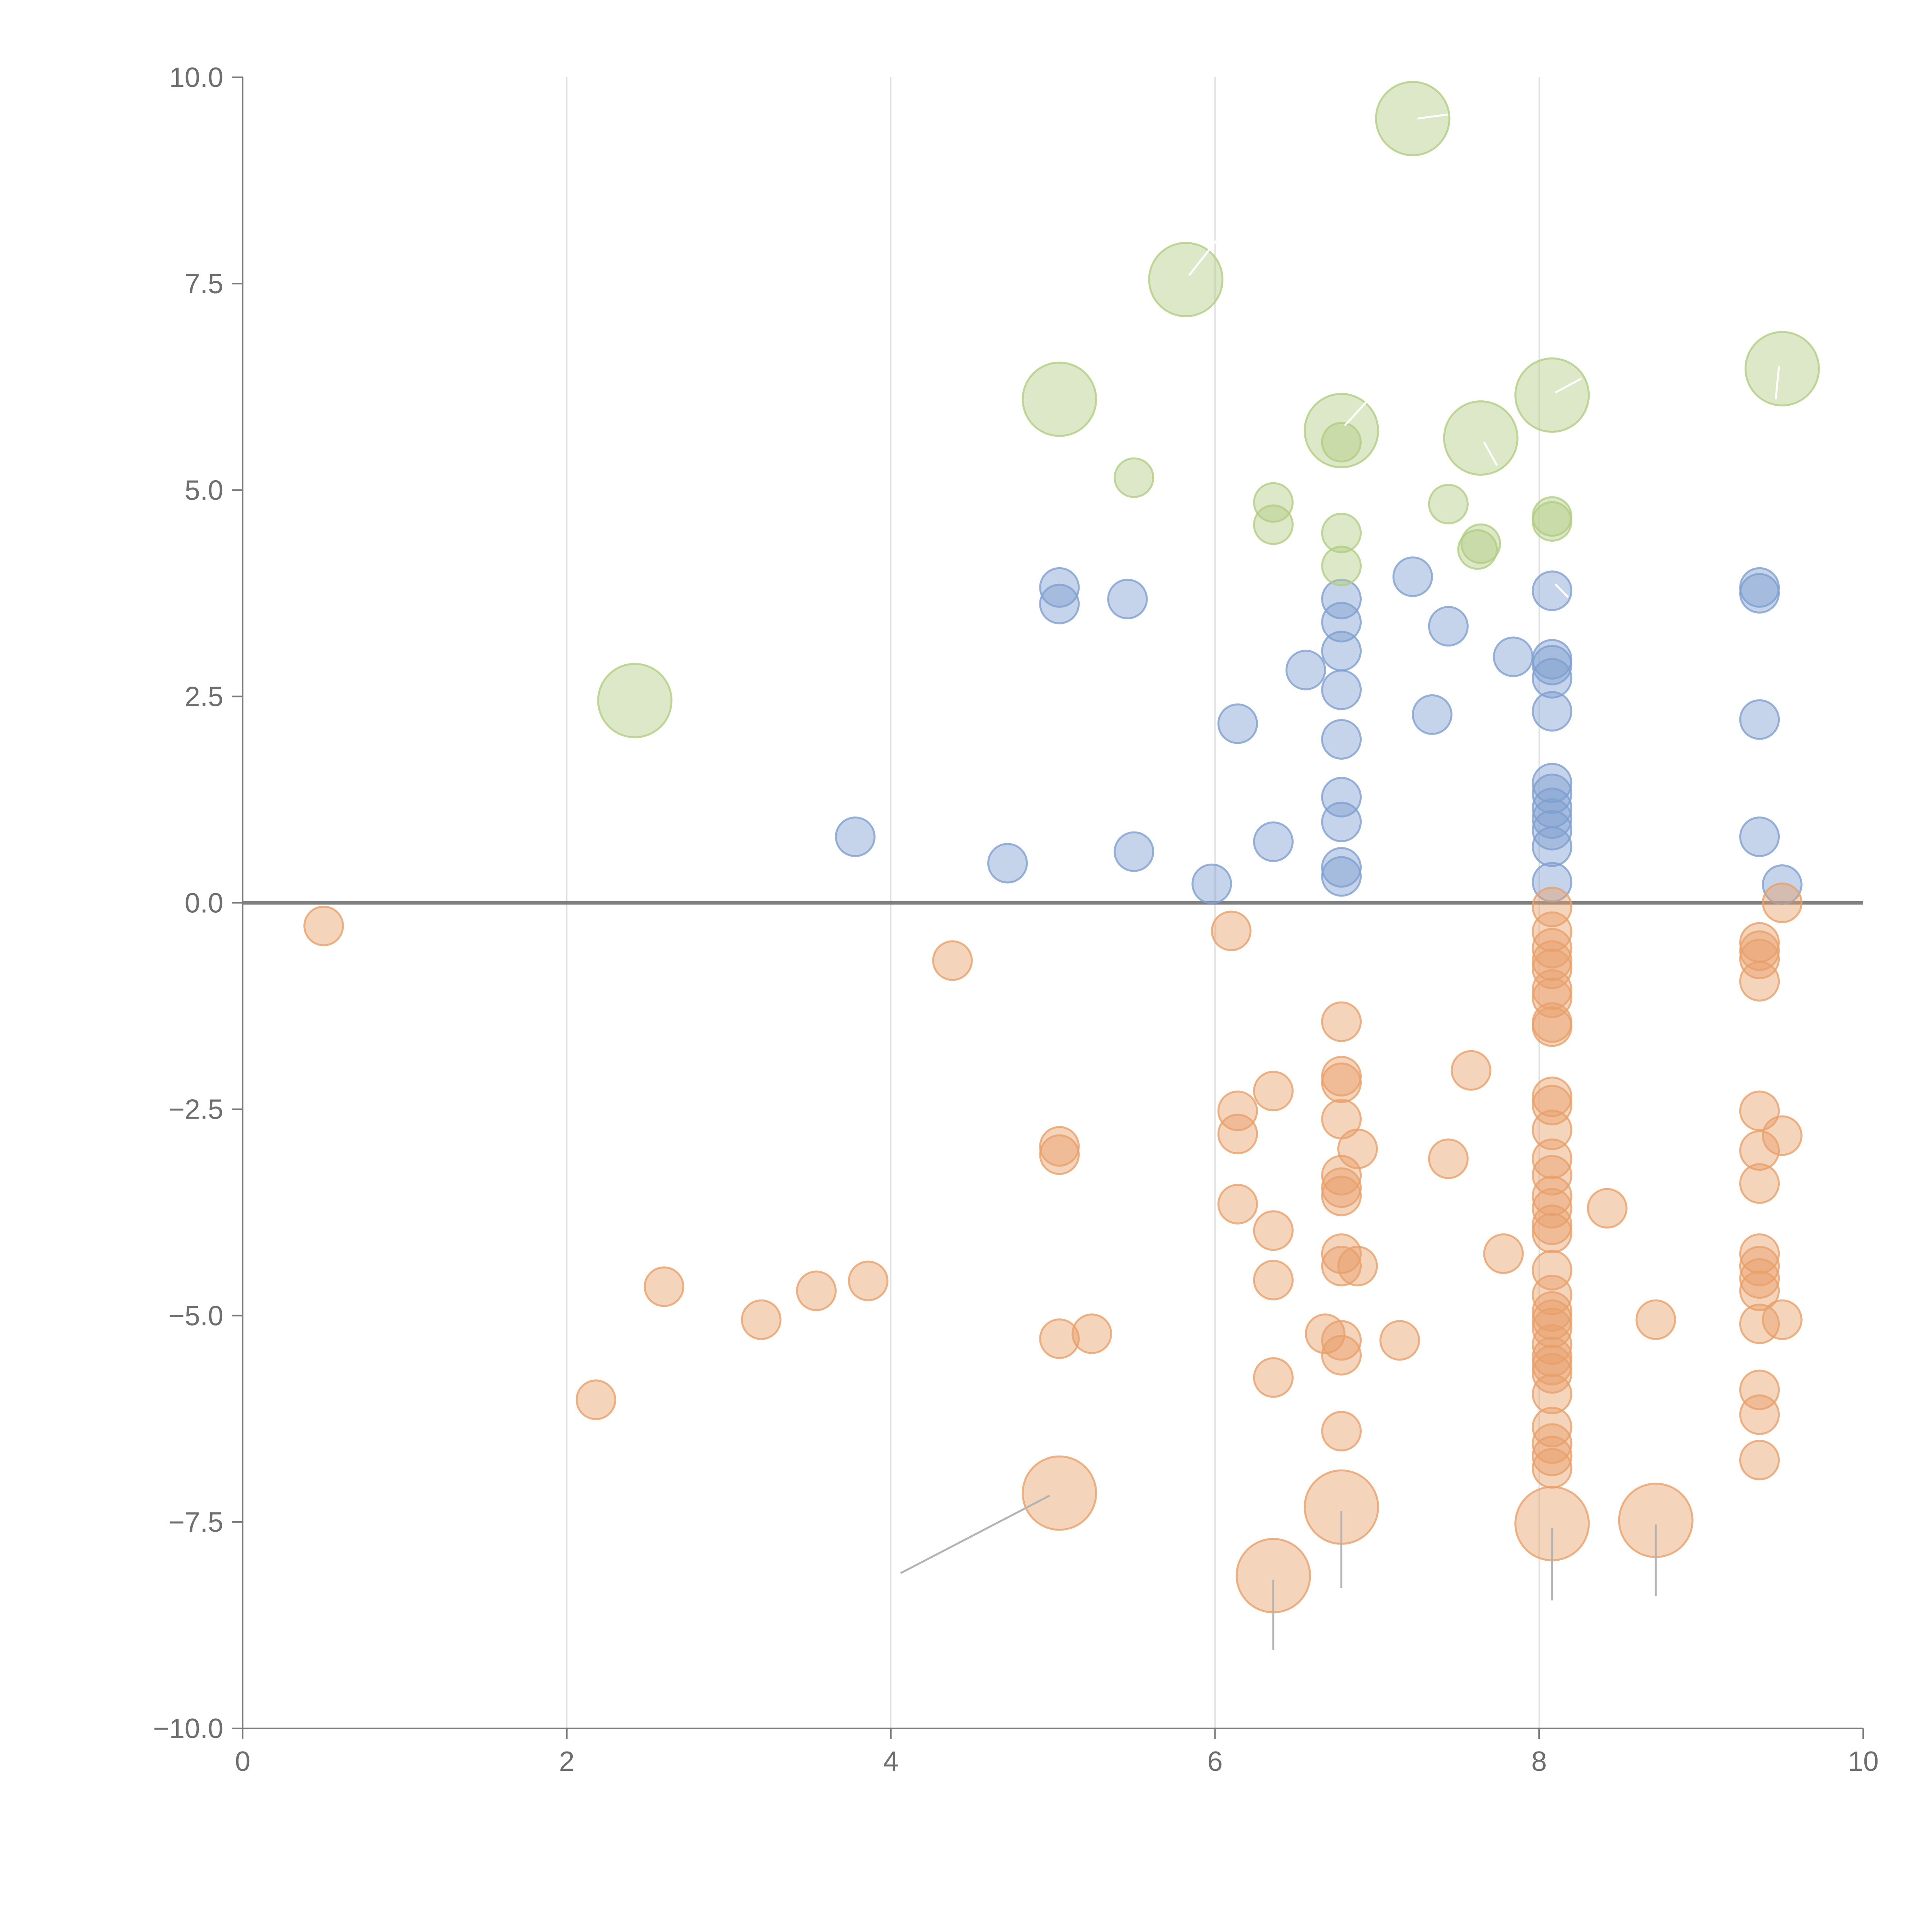  Describe the element at coordinates (196, 78) in the screenshot. I see `y-tick-label: 10.0` at that location.